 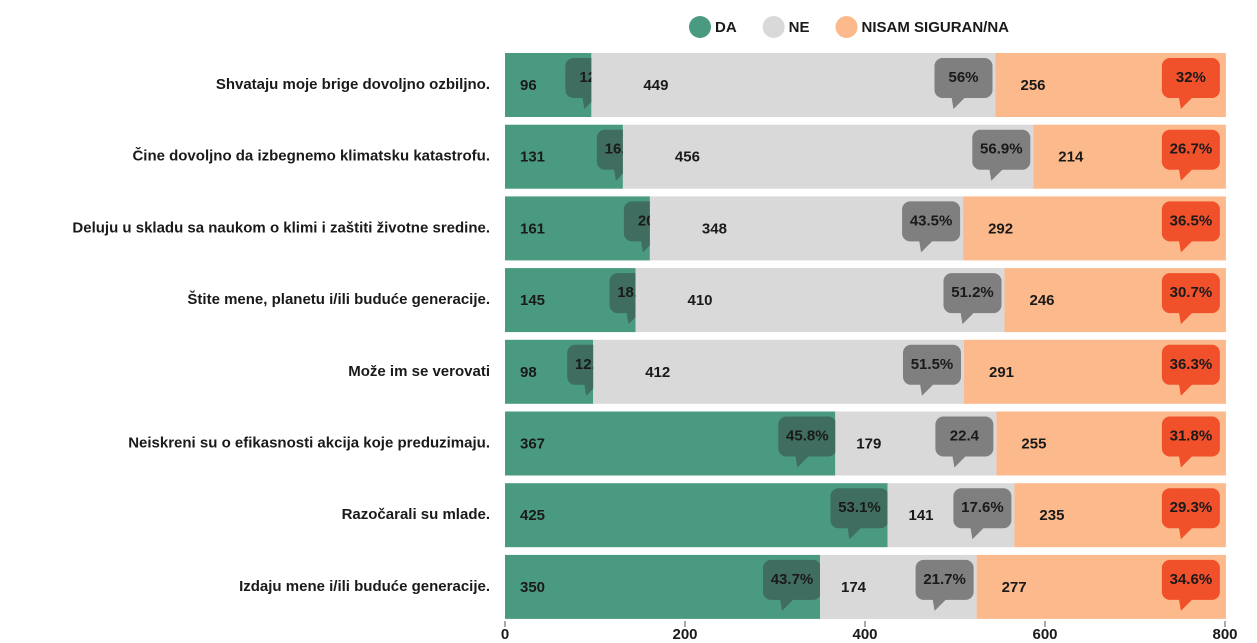 What do you see at coordinates (1051, 515) in the screenshot?
I see `value-label: 235` at bounding box center [1051, 515].